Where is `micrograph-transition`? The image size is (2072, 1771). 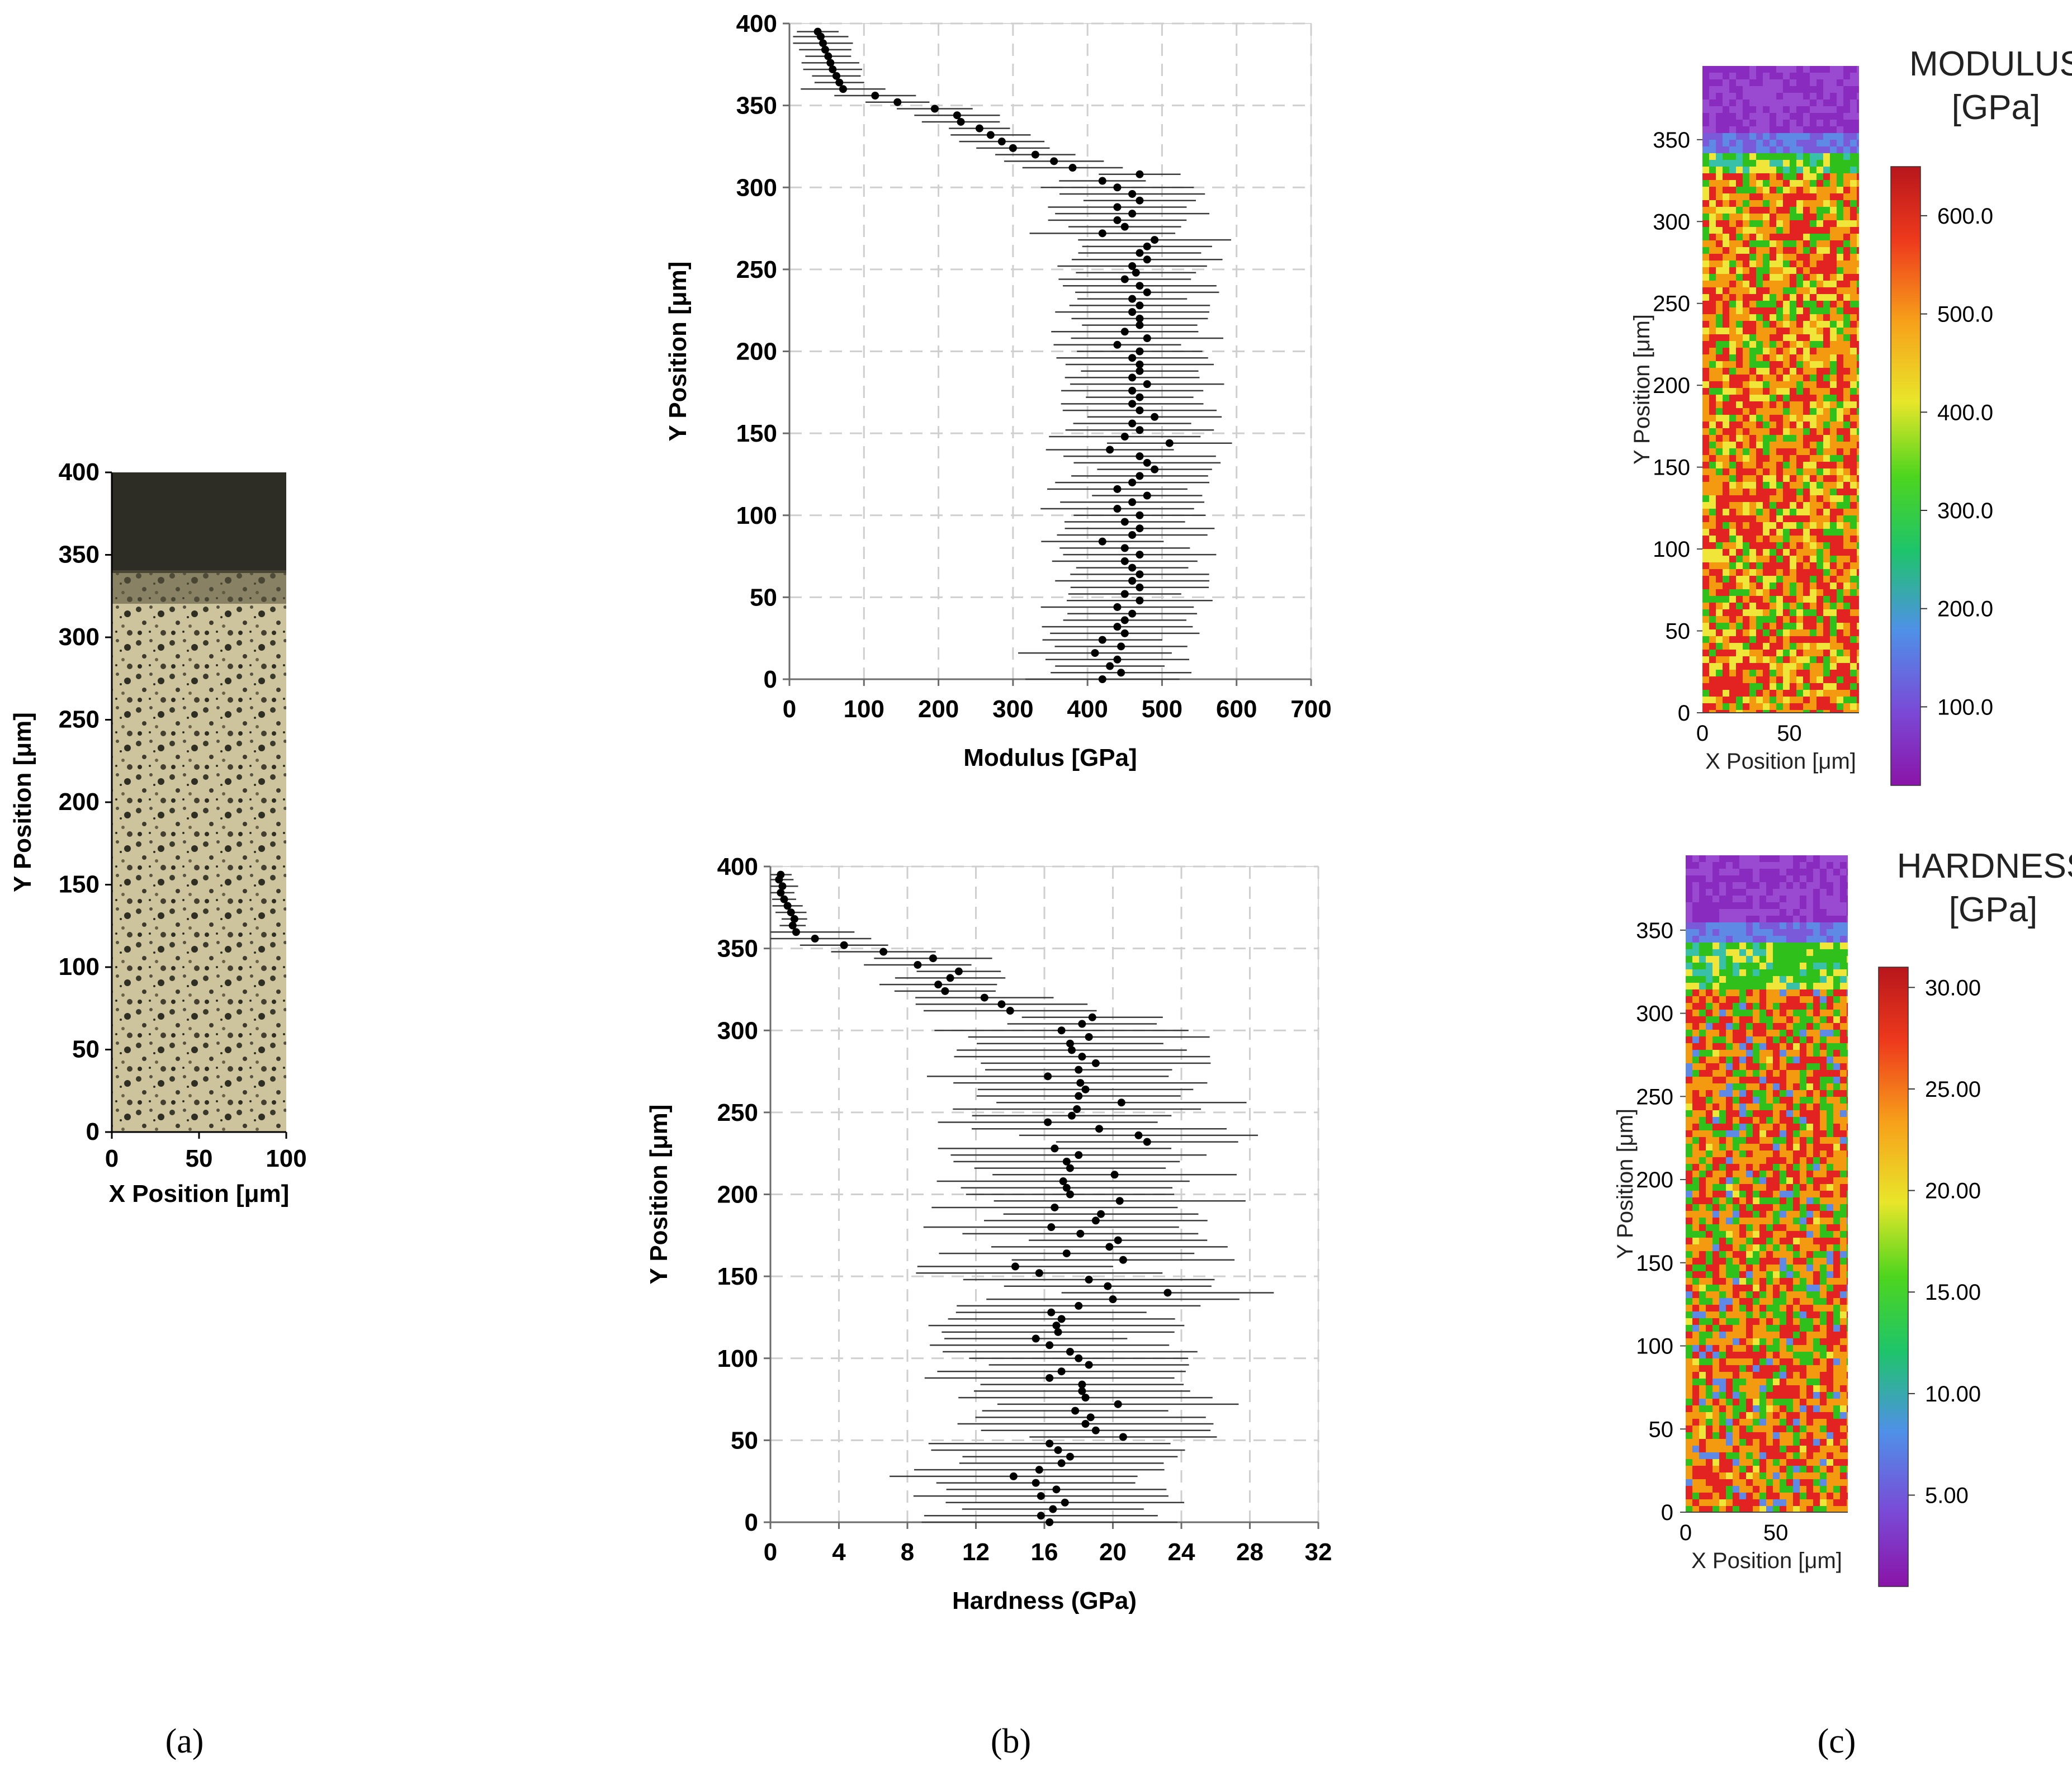 micrograph-transition is located at coordinates (199, 587).